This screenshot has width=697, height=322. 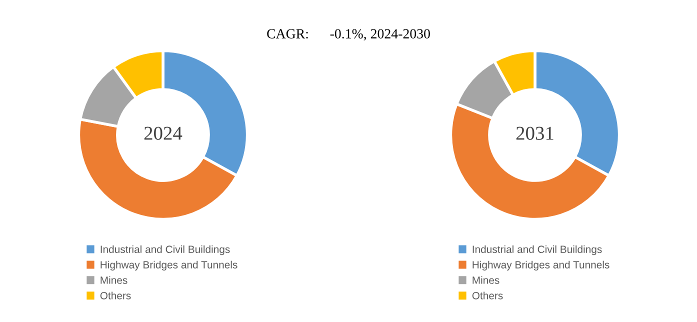 I want to click on text: 2031, so click(x=535, y=133).